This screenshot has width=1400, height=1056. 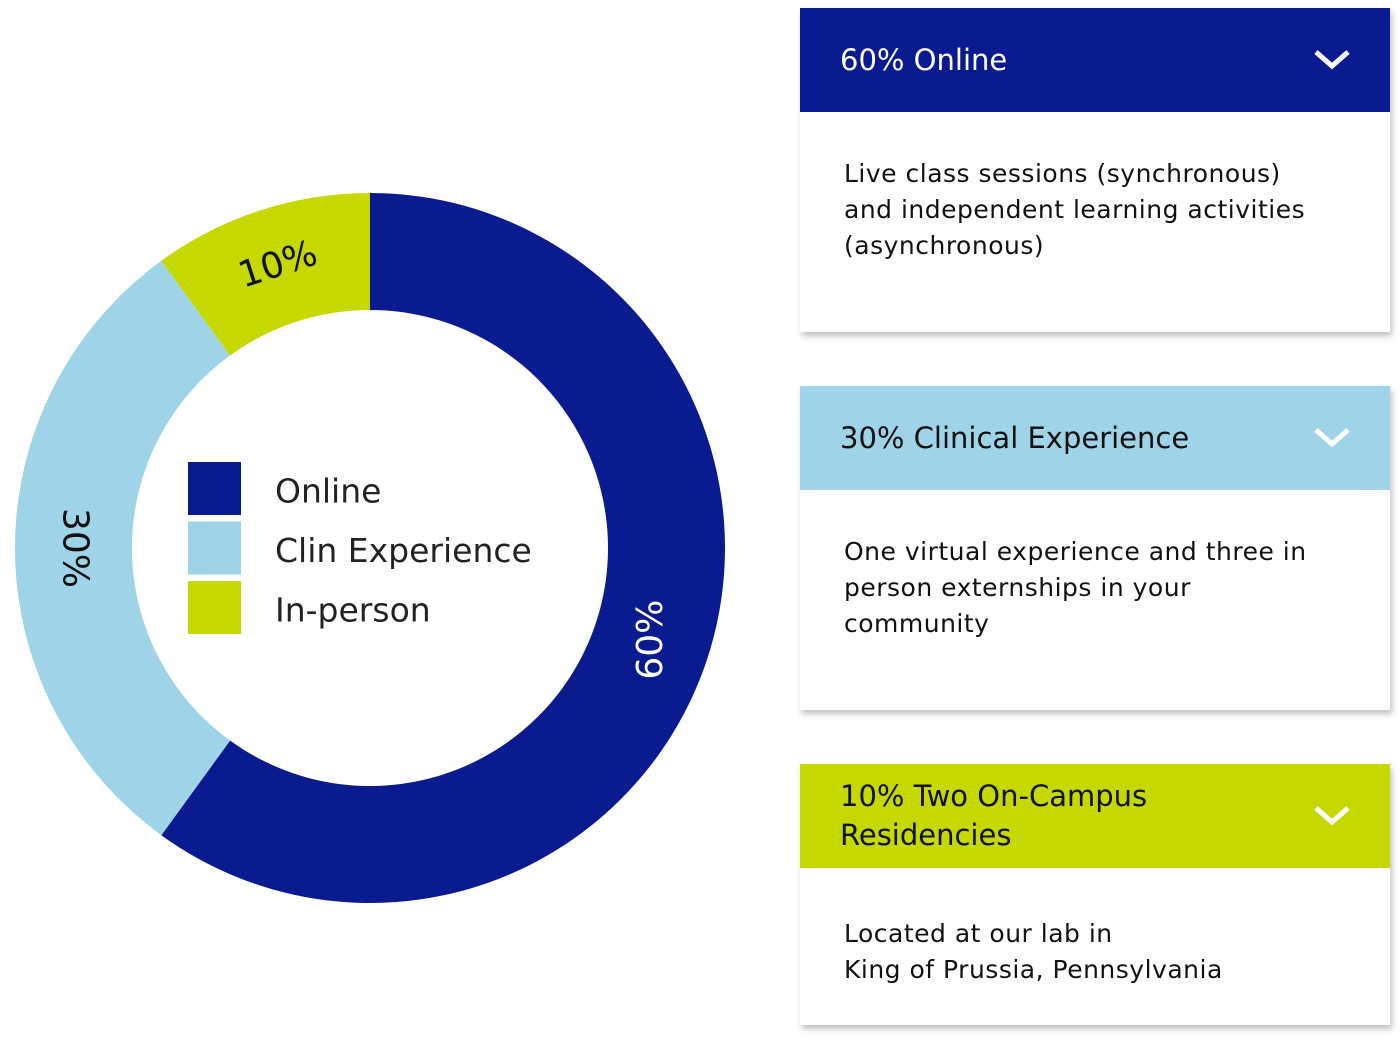 I want to click on panel-header: 60% Online, so click(x=1095, y=60).